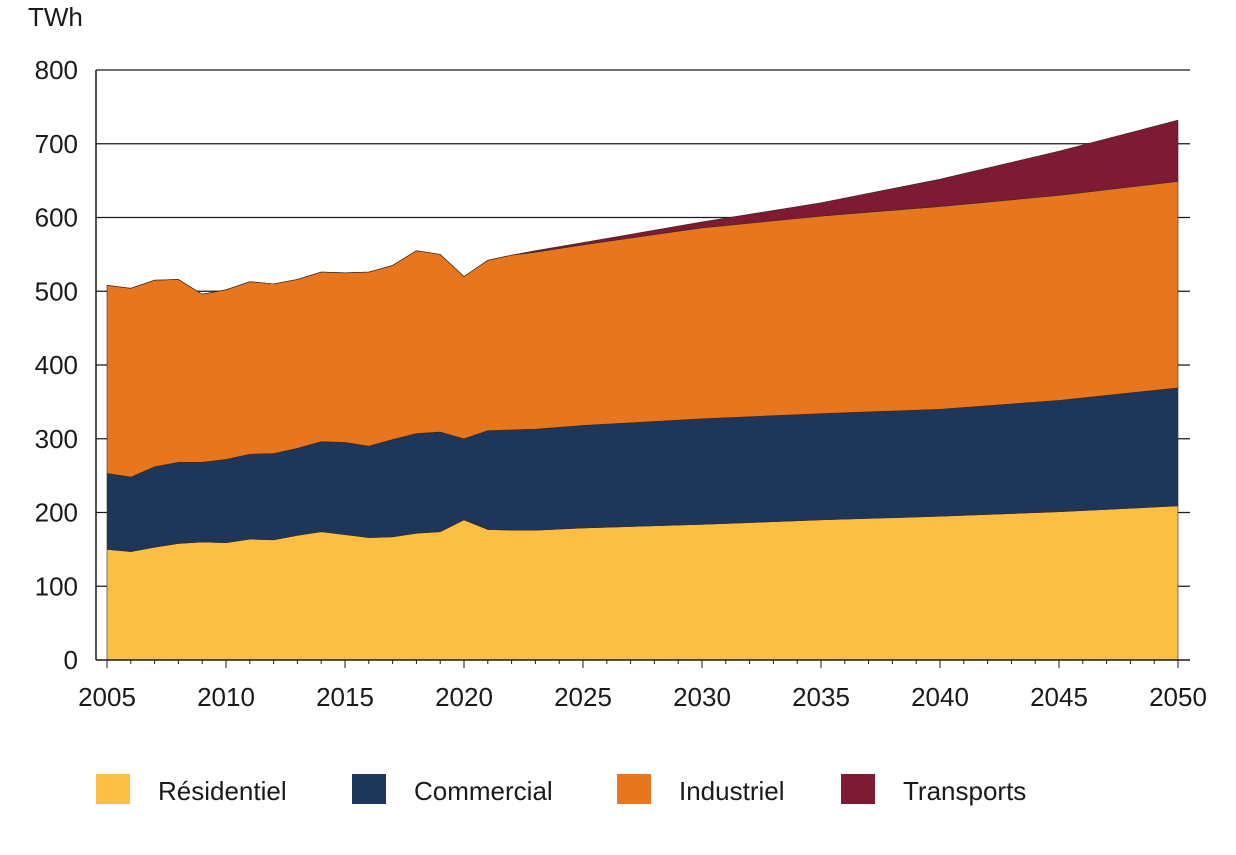 Image resolution: width=1236 pixels, height=855 pixels. I want to click on y-tick-label: 500, so click(56, 291).